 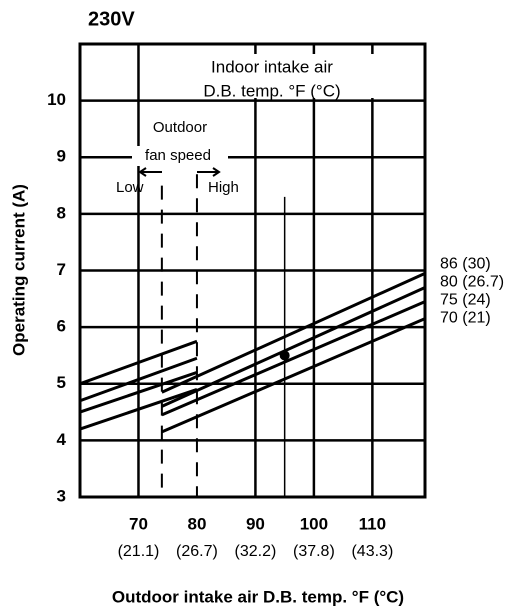 What do you see at coordinates (18, 270) in the screenshot?
I see `y-axis-label: Operating current (A)` at bounding box center [18, 270].